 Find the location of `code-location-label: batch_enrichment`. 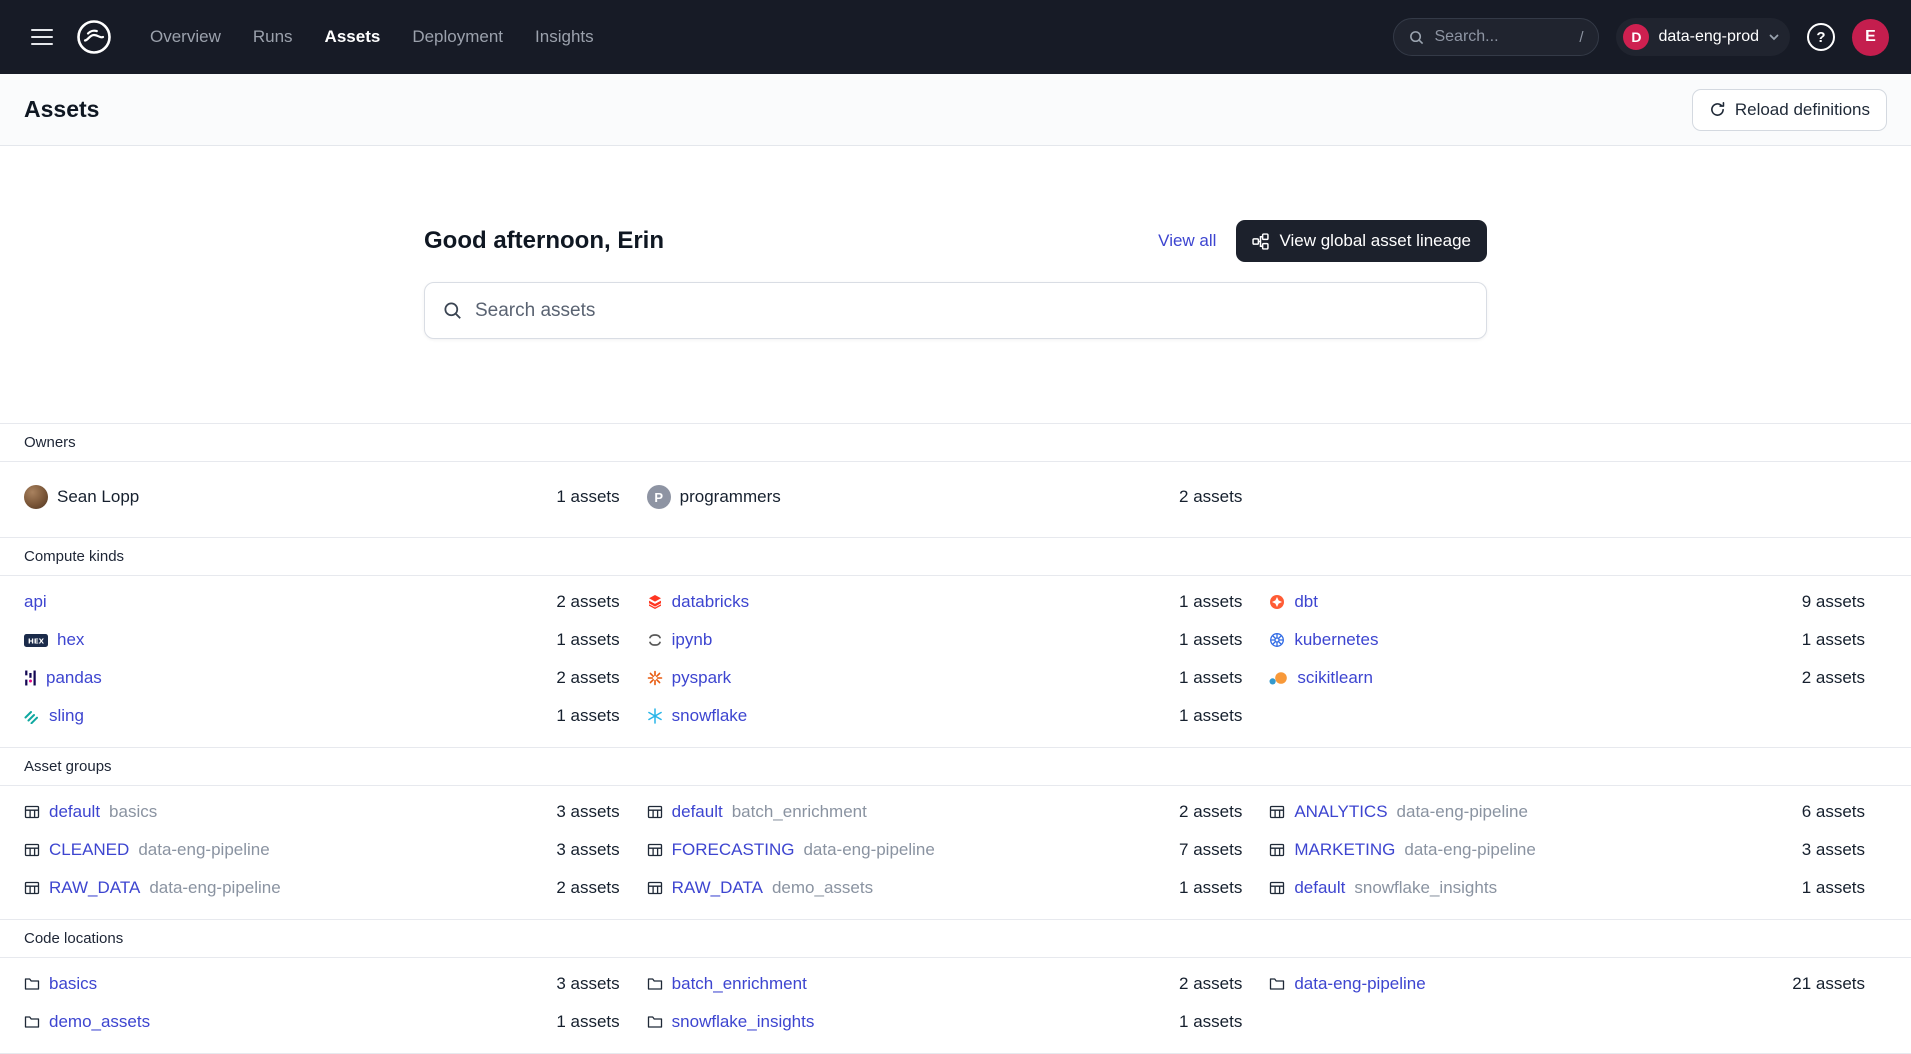

code-location-label: batch_enrichment is located at coordinates (739, 983).